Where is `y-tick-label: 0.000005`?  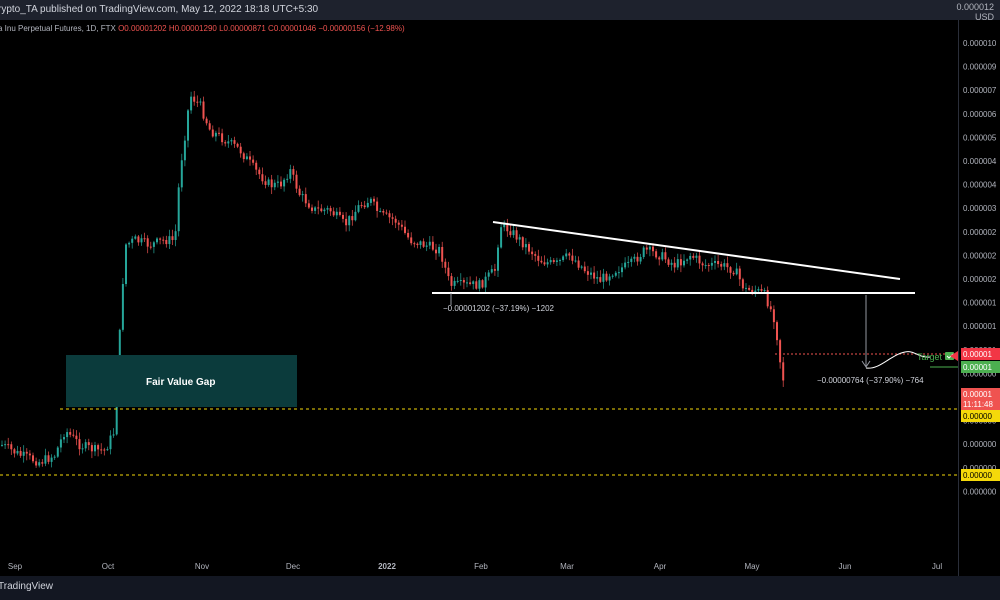 y-tick-label: 0.000005 is located at coordinates (980, 137).